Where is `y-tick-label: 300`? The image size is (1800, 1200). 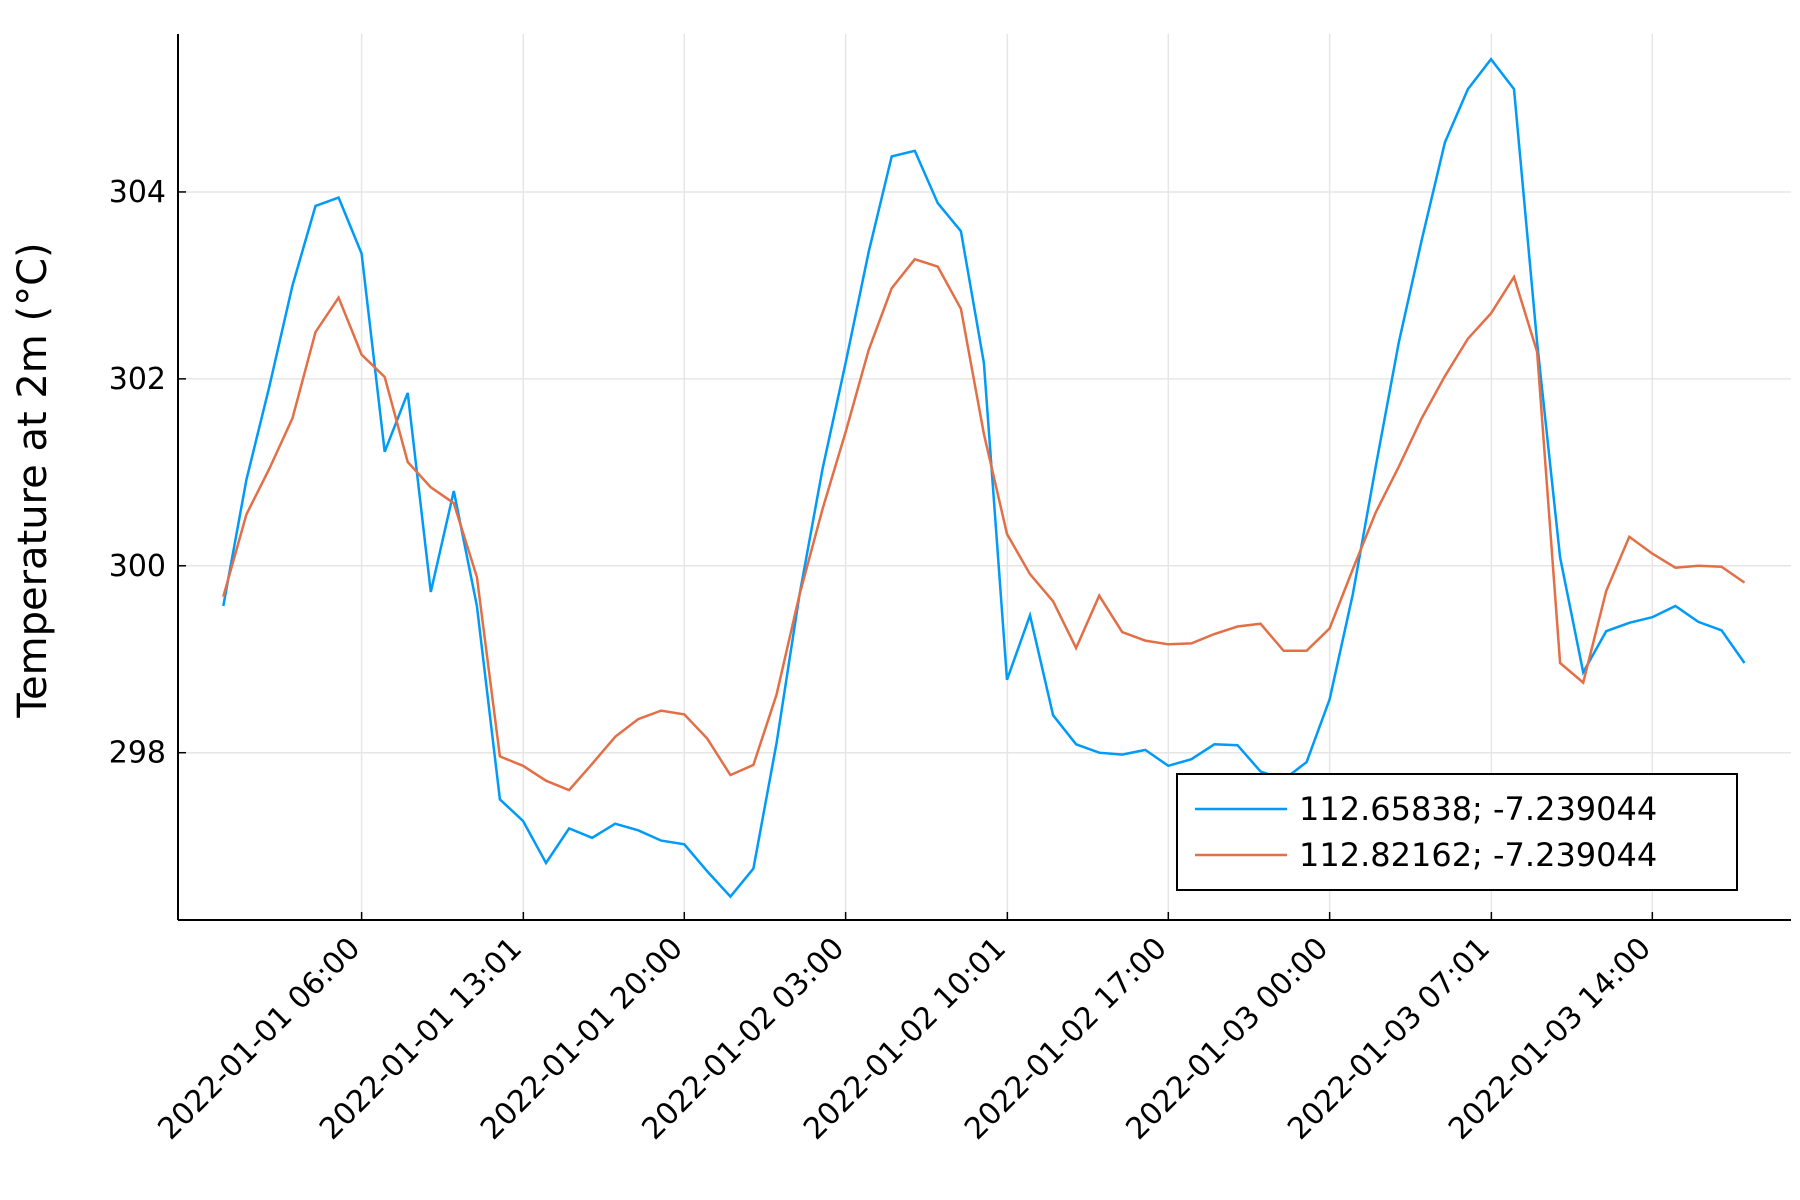
y-tick-label: 300 is located at coordinates (137, 566).